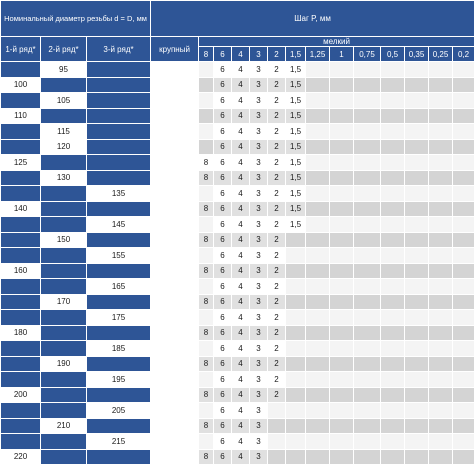 The width and height of the screenshot is (474, 465). What do you see at coordinates (21, 395) in the screenshot?
I see `diameter-r1-cell: 200` at bounding box center [21, 395].